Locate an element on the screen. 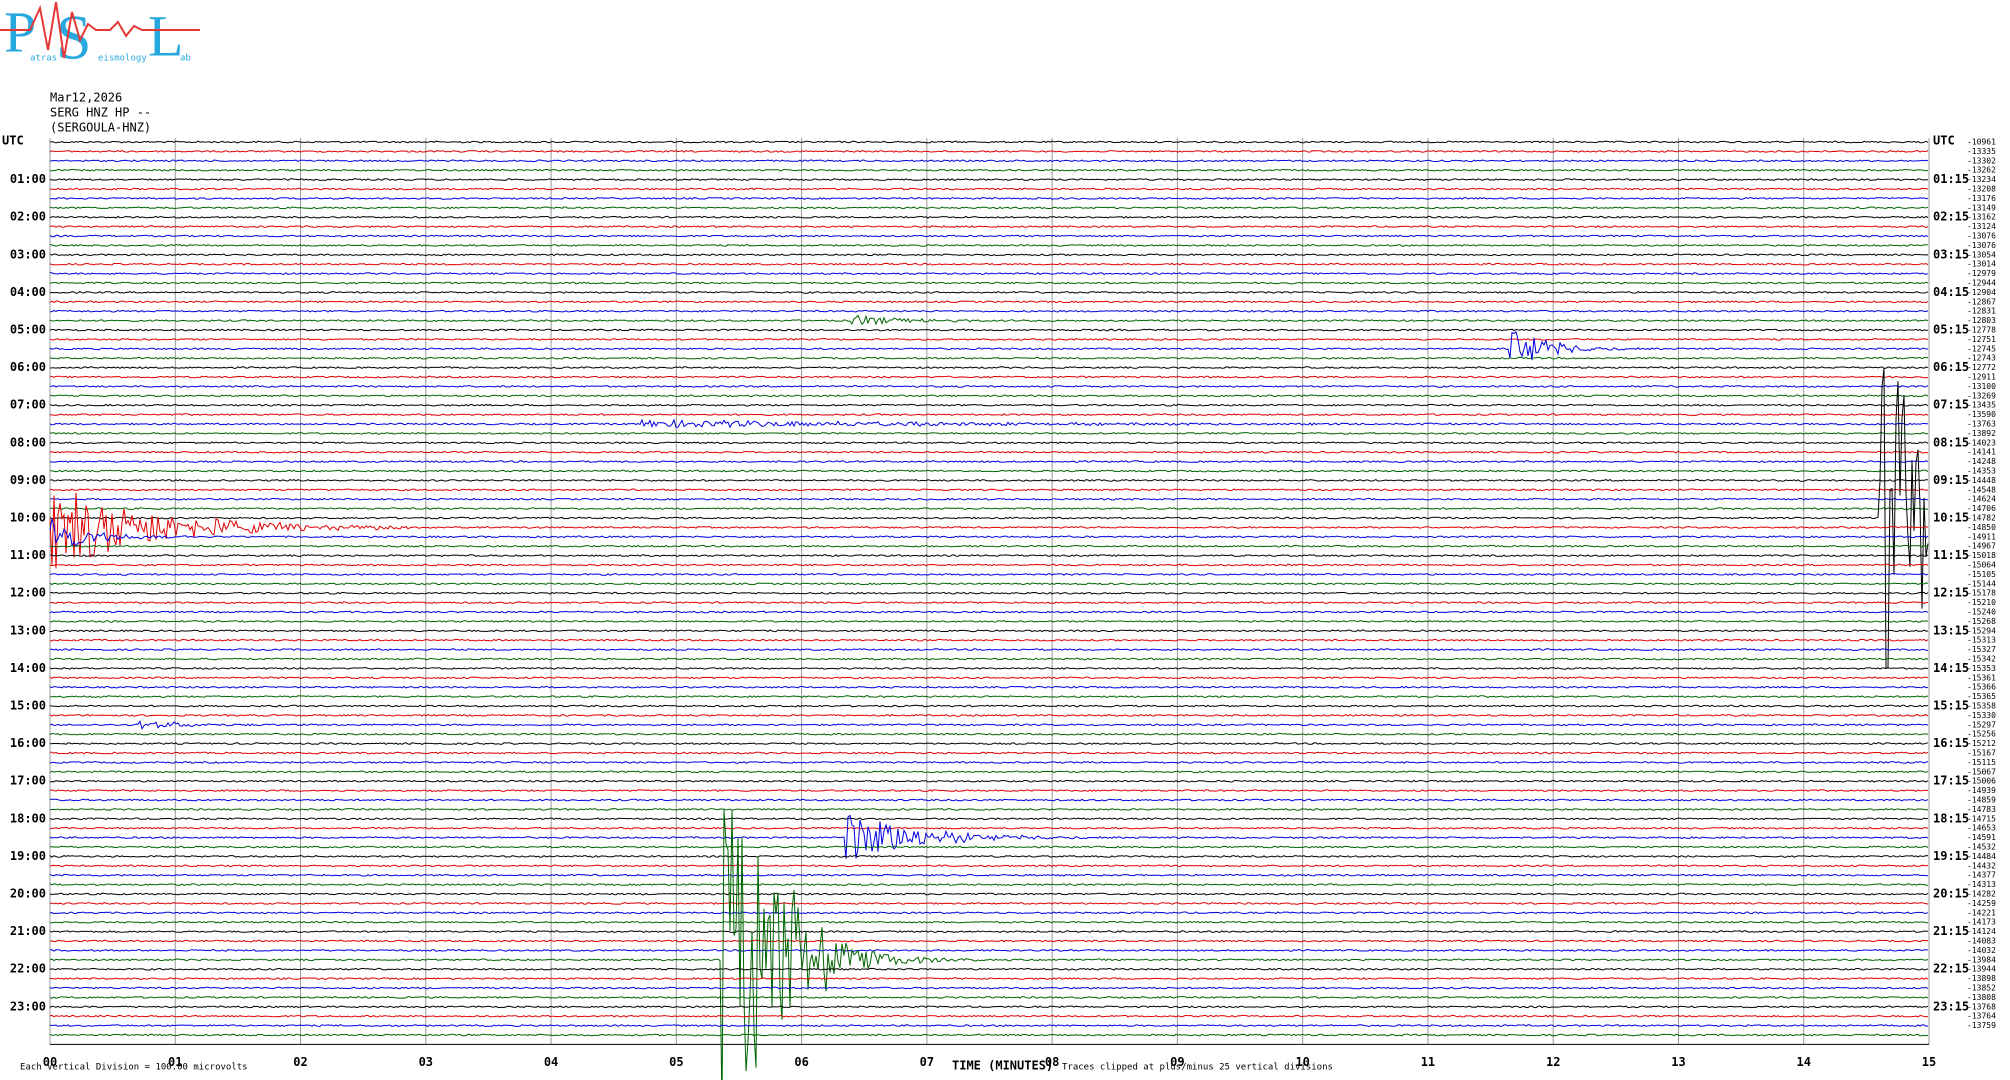  logo-letter: P is located at coordinates (20, 32).